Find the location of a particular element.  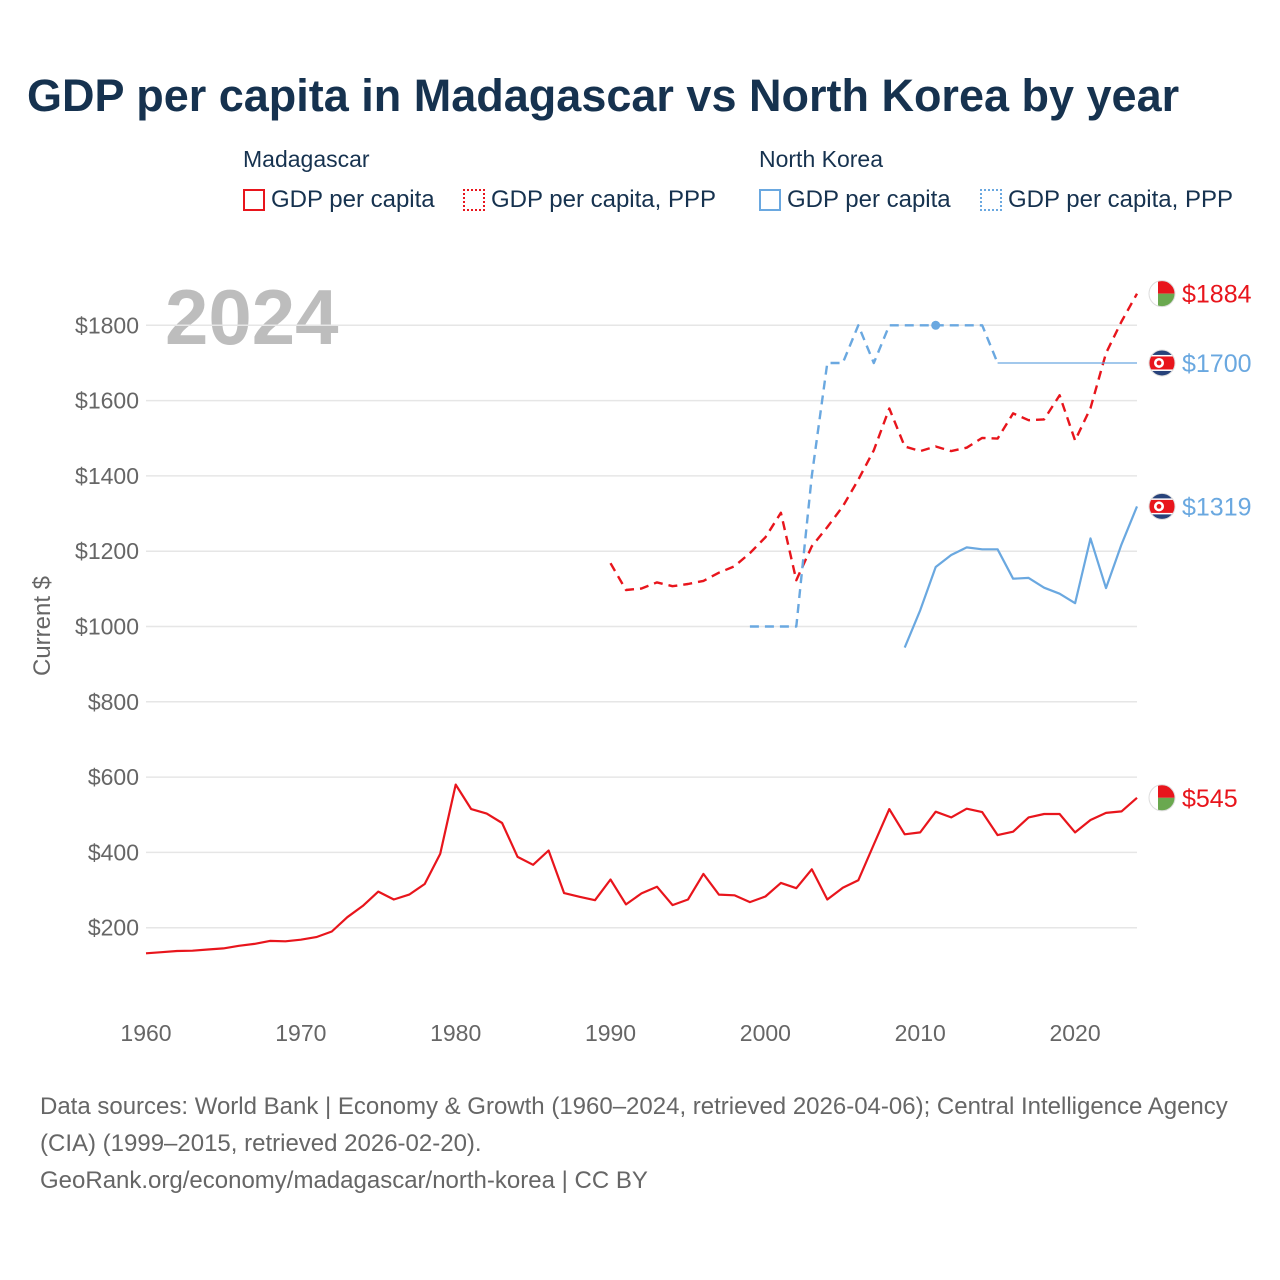

y-tick-label: $1200 is located at coordinates (107, 551).